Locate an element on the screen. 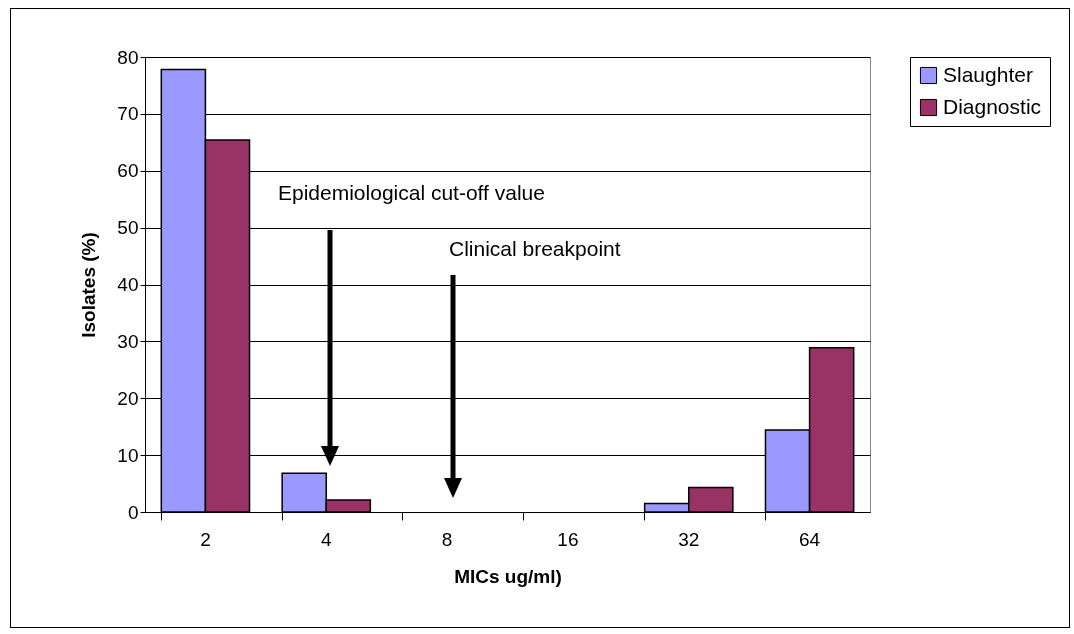 Image resolution: width=1074 pixels, height=634 pixels. x-tick-label: 32 is located at coordinates (689, 539).